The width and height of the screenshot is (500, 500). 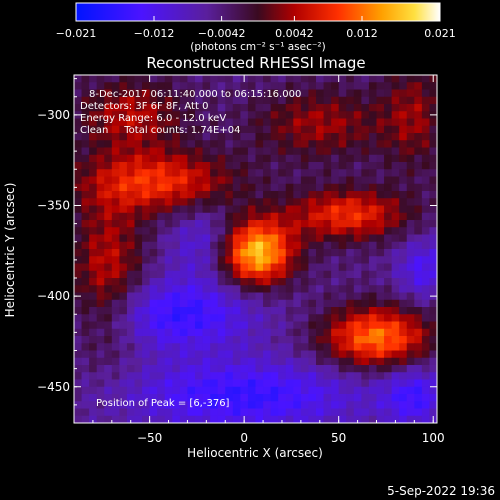 I want to click on peak-position-label: Position of Peak = [6,-376], so click(x=163, y=403).